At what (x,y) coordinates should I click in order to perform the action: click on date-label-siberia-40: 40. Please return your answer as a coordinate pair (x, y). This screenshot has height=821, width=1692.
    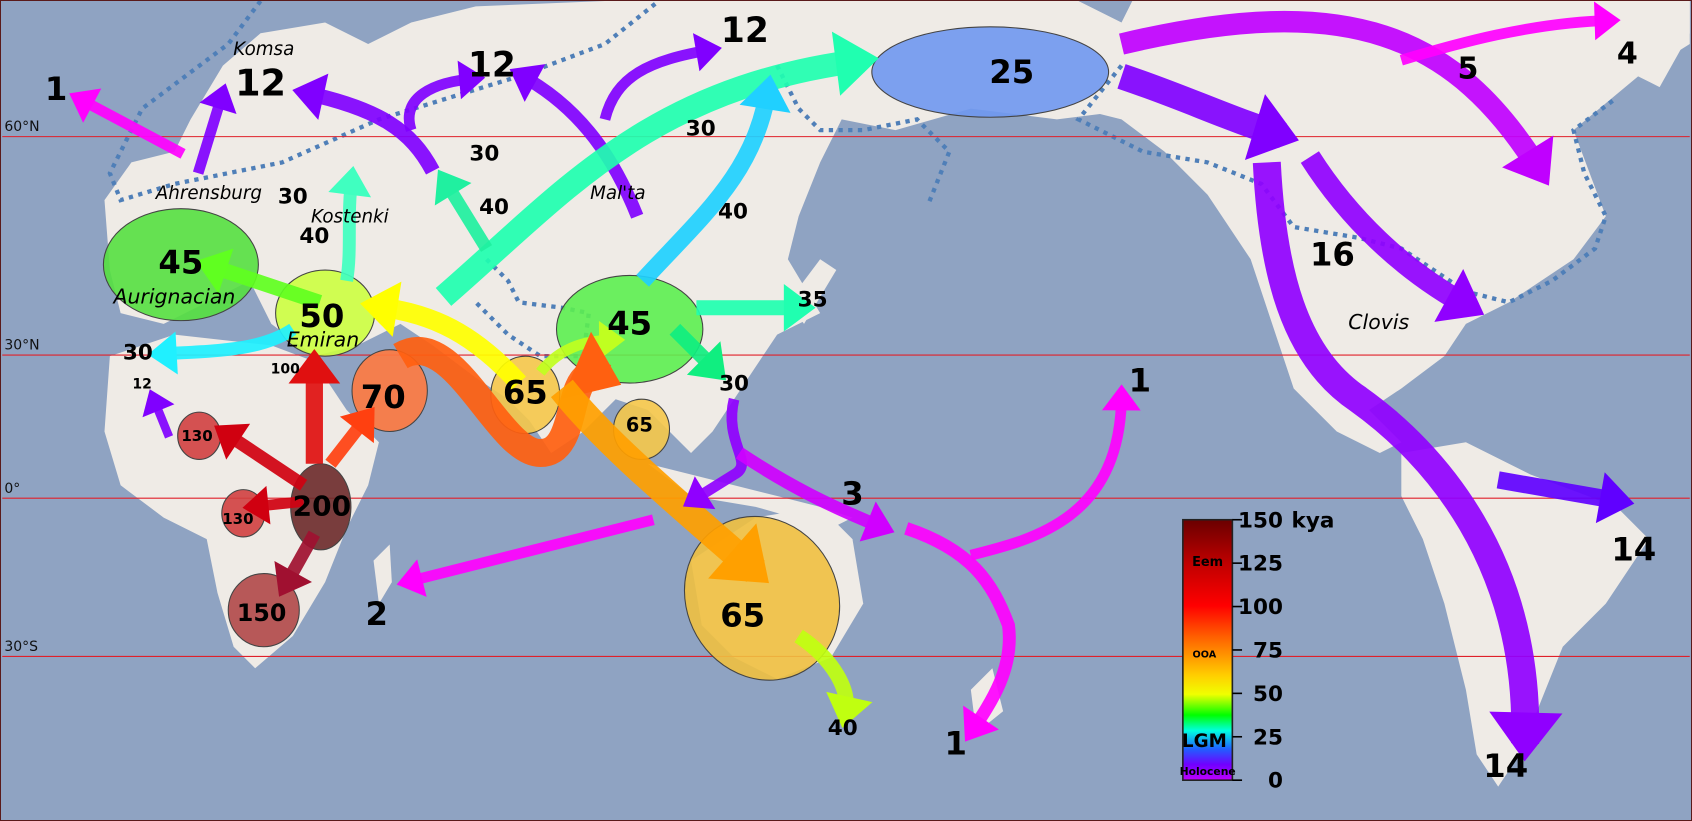
    Looking at the image, I should click on (733, 211).